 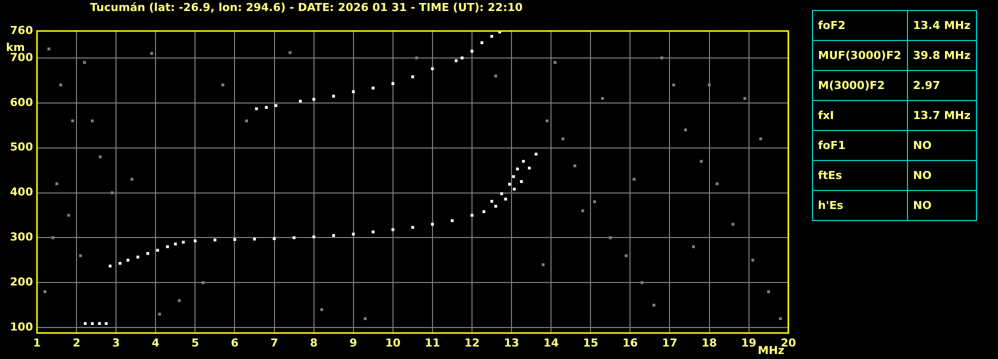 I want to click on text: 2.97, so click(x=942, y=85).